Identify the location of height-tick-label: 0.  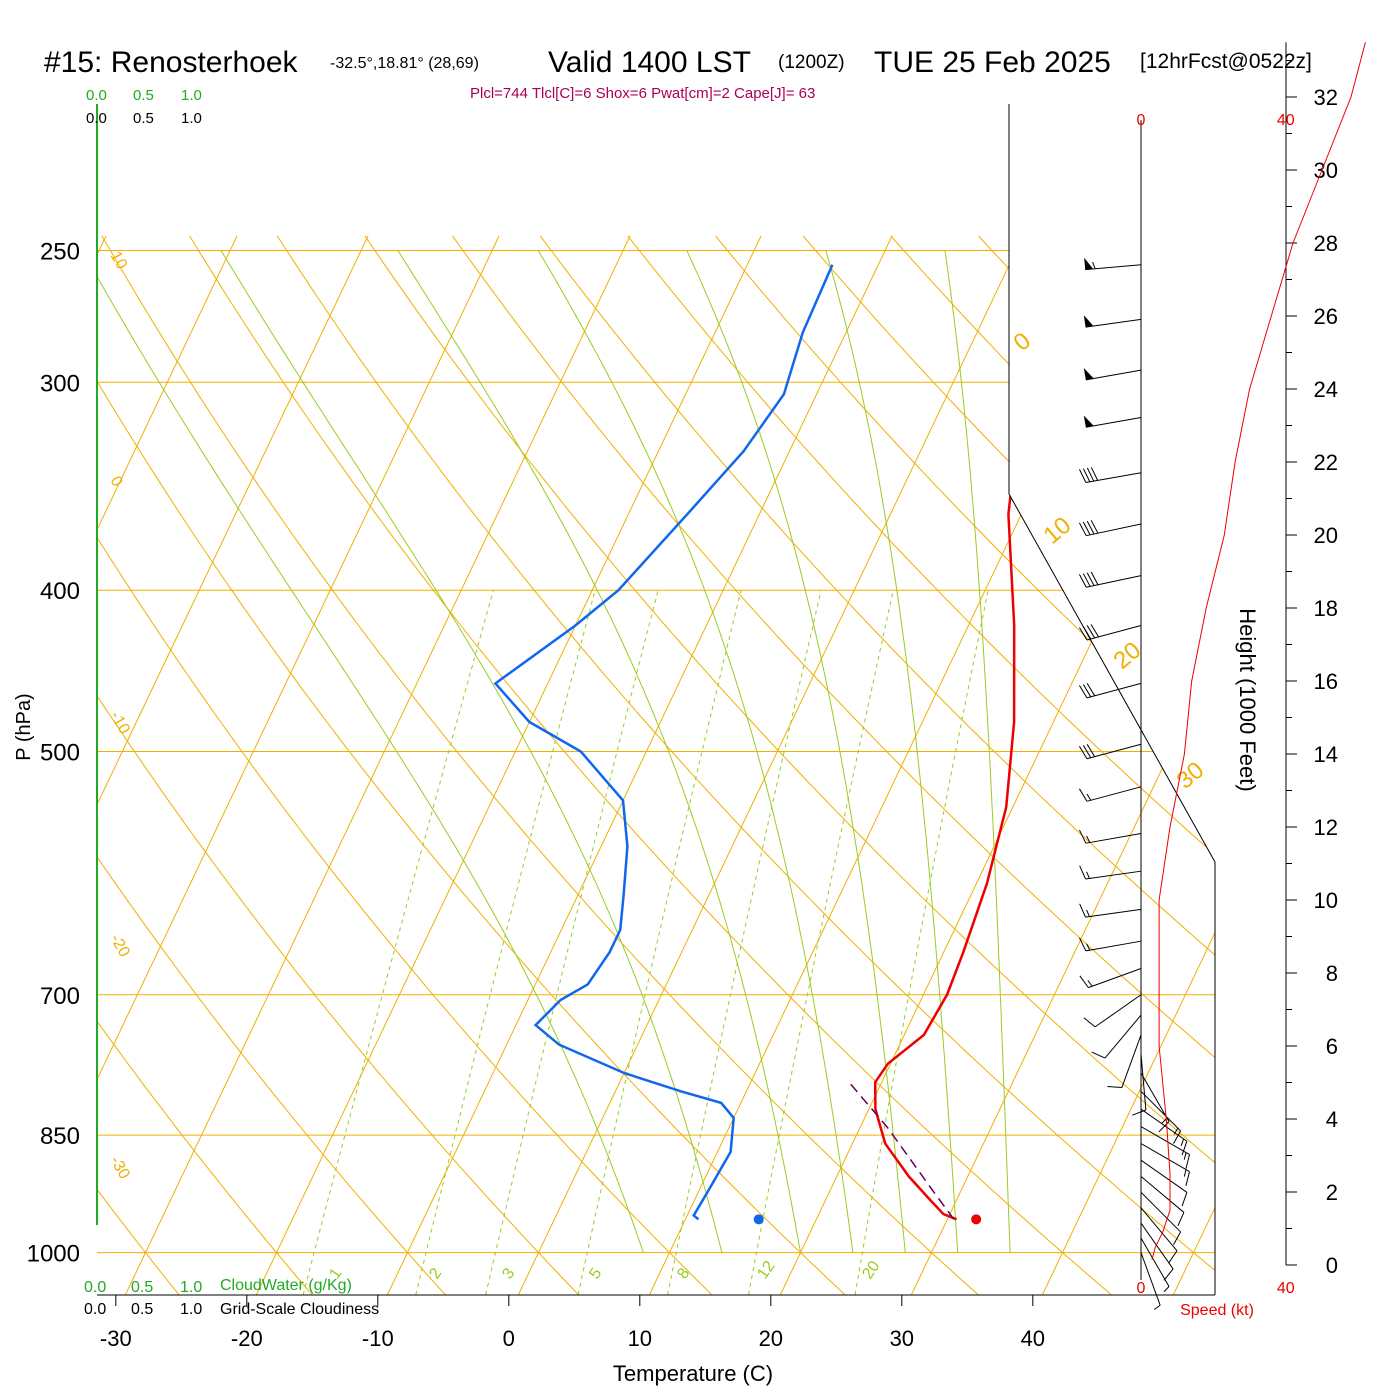
(1332, 1265).